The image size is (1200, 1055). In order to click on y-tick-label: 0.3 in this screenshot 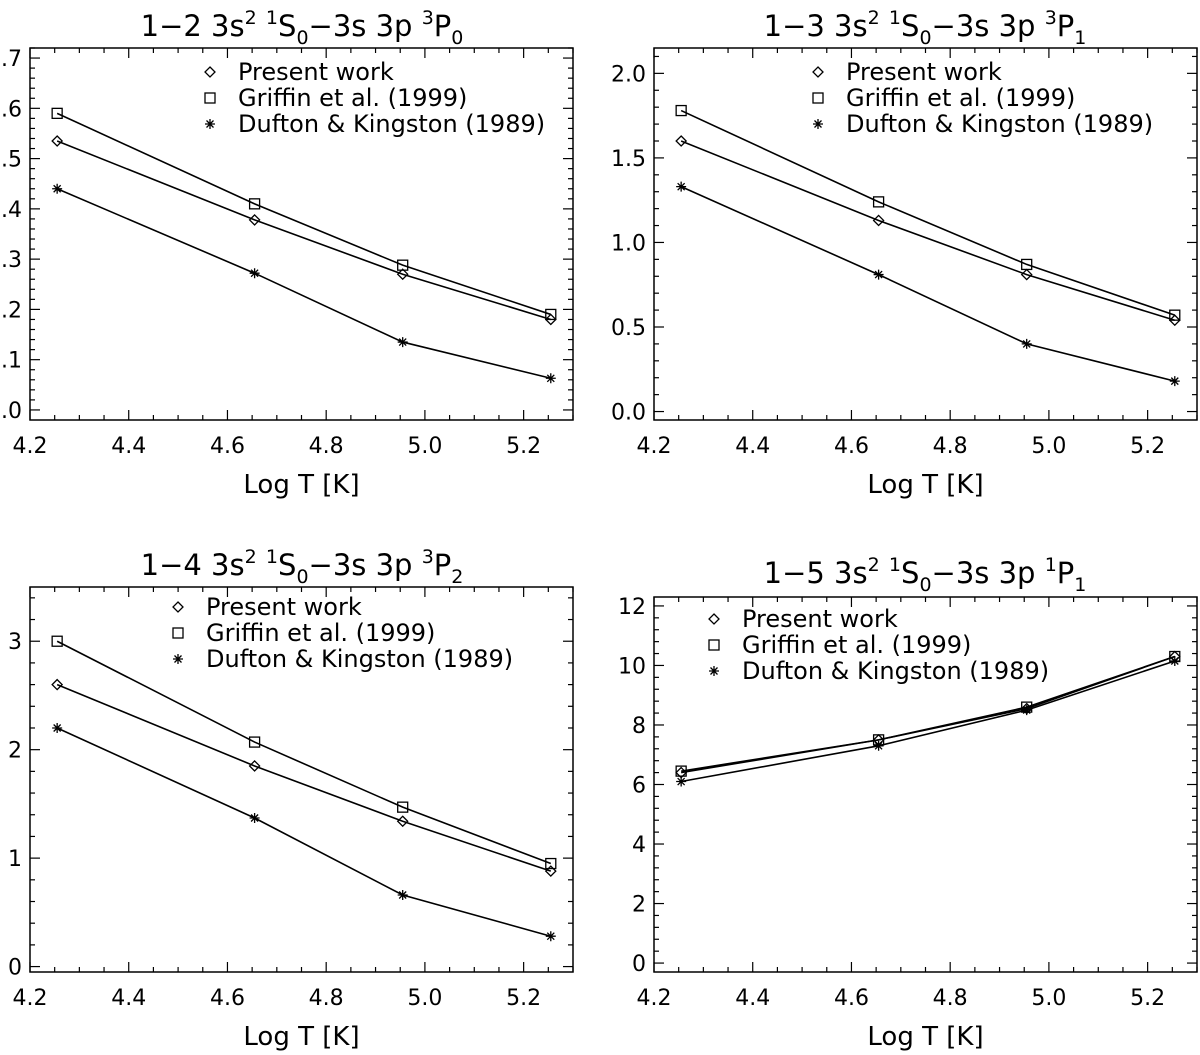, I will do `click(11, 260)`.